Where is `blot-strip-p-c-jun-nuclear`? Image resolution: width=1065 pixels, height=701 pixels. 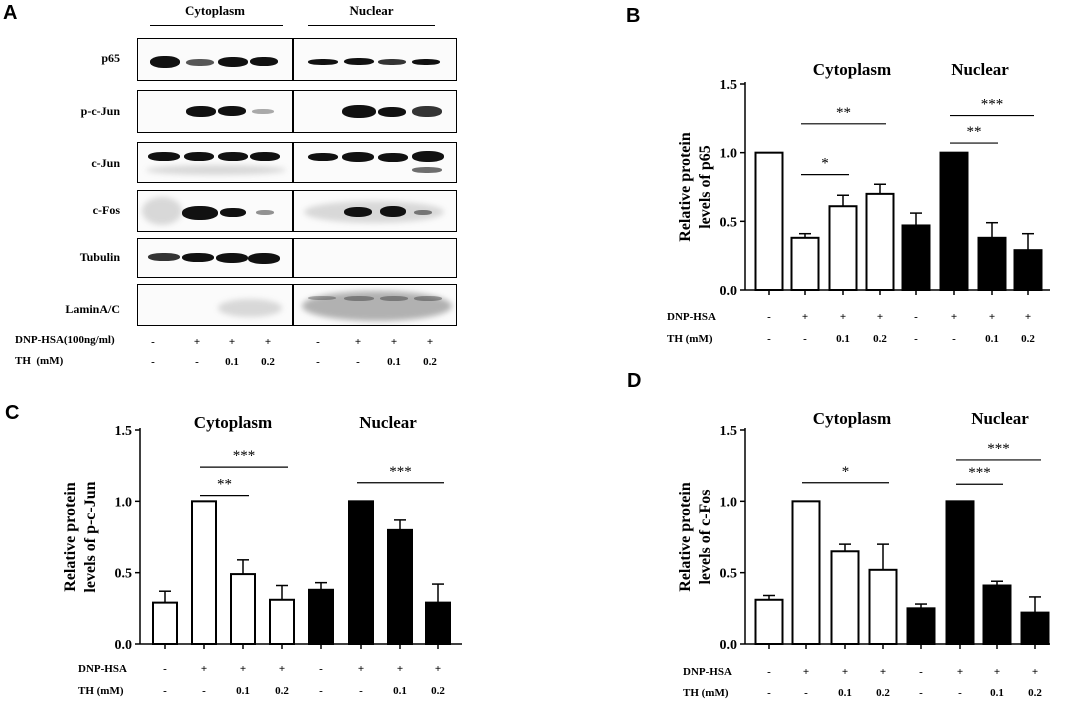 blot-strip-p-c-jun-nuclear is located at coordinates (375, 111).